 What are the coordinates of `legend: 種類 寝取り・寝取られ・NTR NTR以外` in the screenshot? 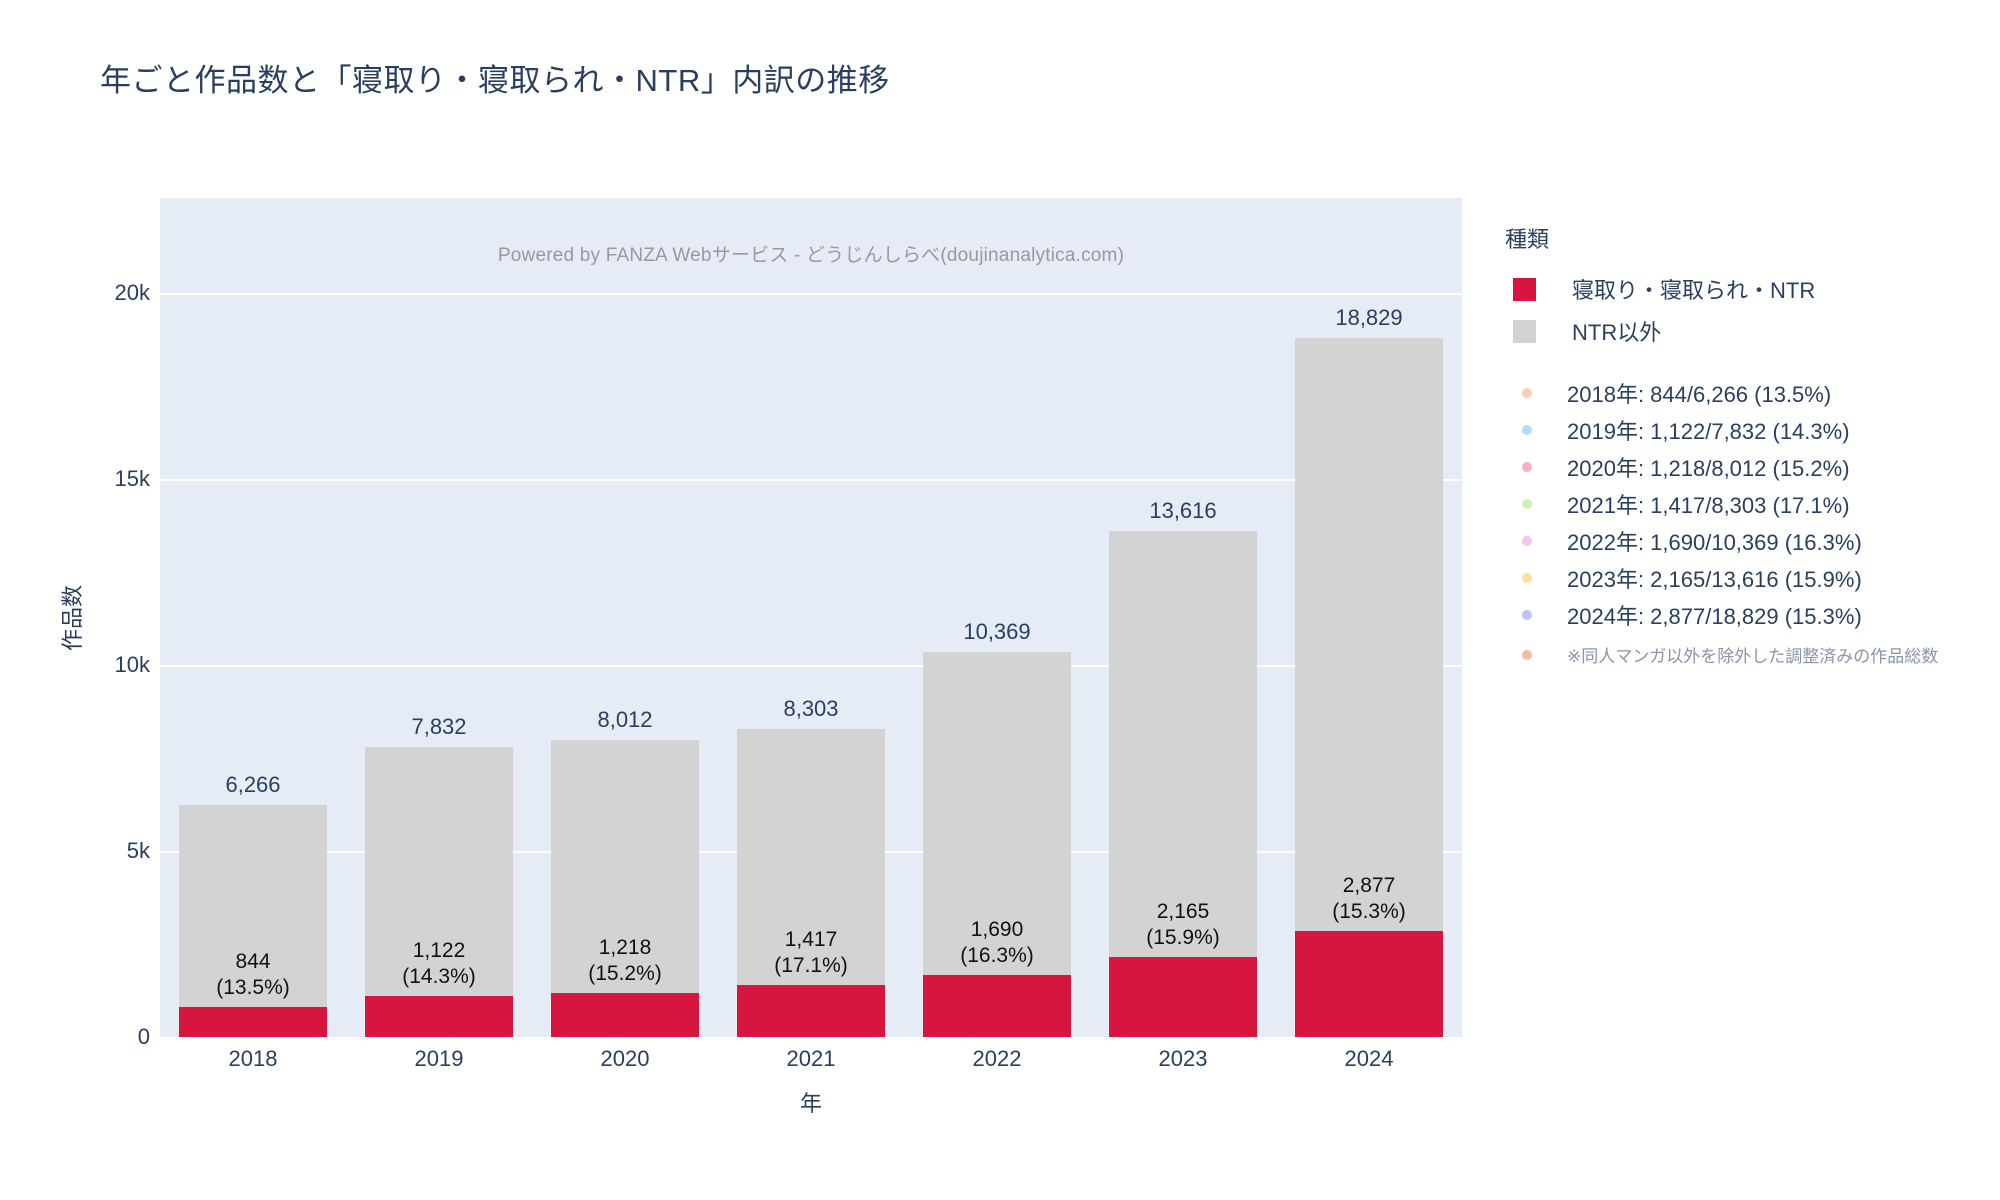 It's located at (1740, 287).